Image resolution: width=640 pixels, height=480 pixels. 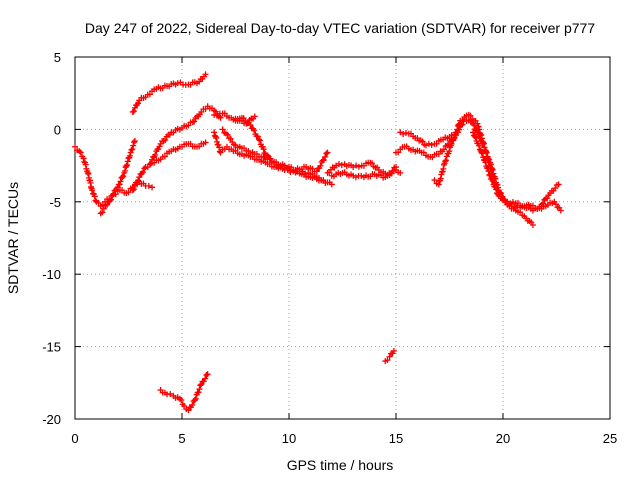 I want to click on x-tick-label: 5, so click(x=181, y=438).